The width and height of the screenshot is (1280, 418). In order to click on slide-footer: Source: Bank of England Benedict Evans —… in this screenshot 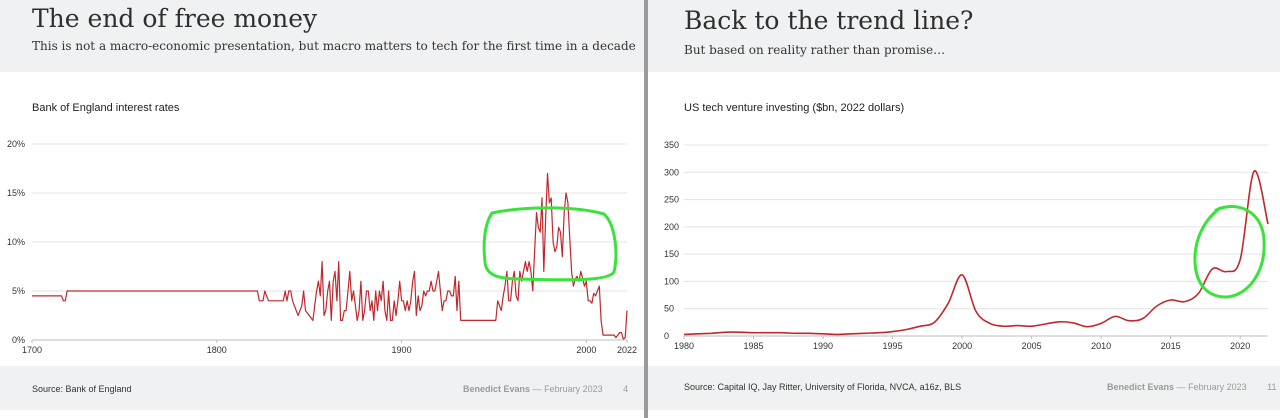, I will do `click(322, 388)`.